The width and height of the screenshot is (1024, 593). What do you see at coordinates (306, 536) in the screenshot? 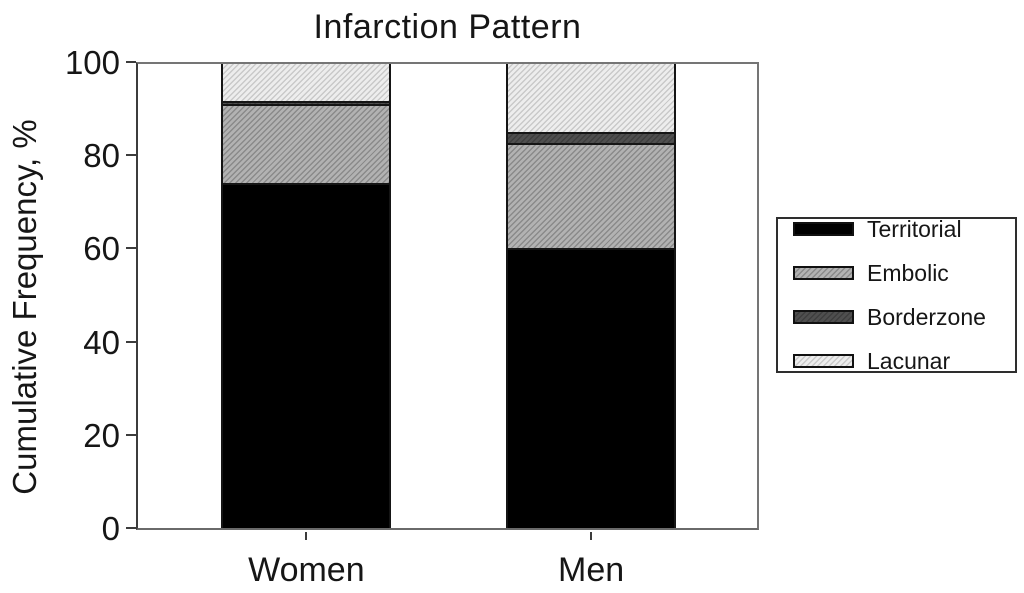
I see `x-tick-mark-women` at bounding box center [306, 536].